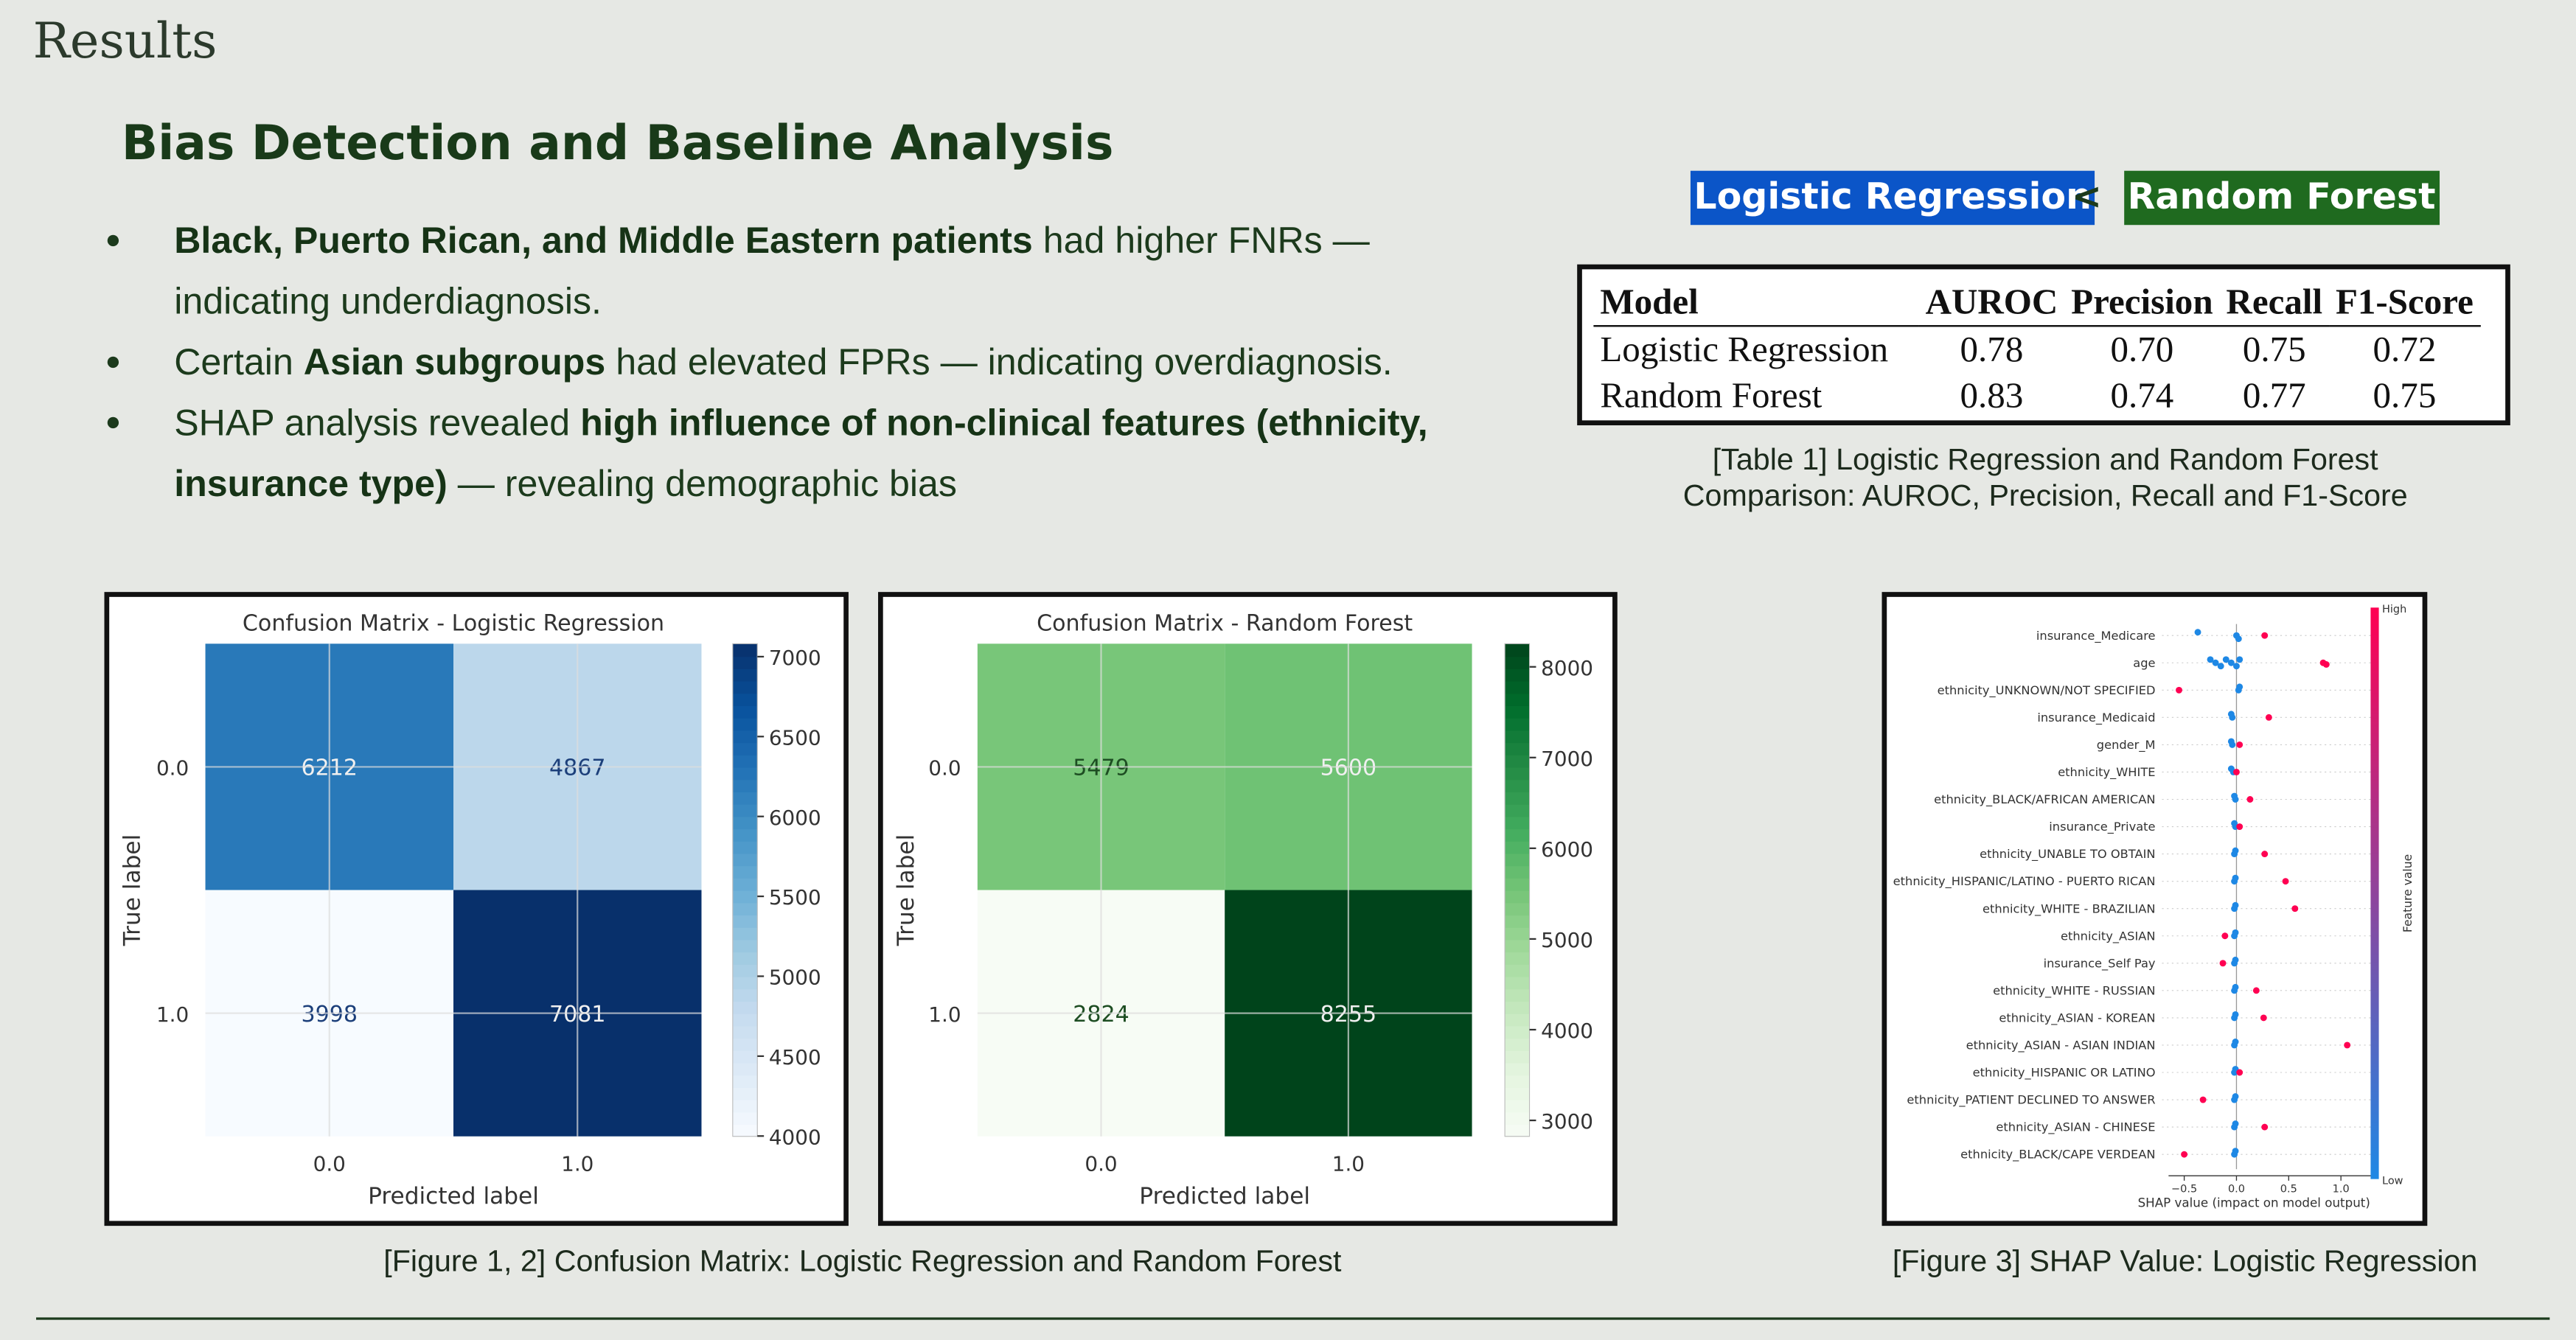 This screenshot has width=2576, height=1340. Describe the element at coordinates (2184, 1189) in the screenshot. I see `x-tick-label: −0.5` at that location.